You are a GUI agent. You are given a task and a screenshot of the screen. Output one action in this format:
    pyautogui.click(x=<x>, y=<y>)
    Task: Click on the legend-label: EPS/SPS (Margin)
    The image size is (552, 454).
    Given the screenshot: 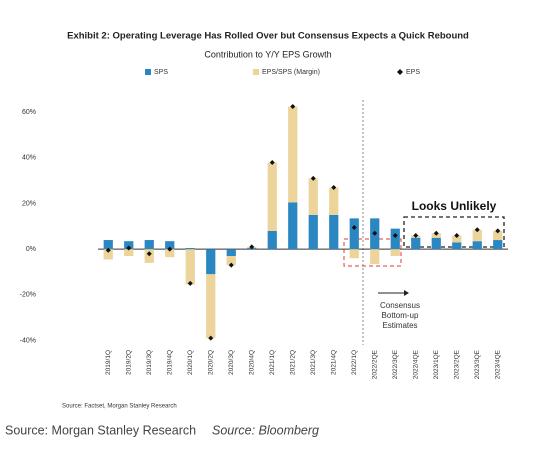 What is the action you would take?
    pyautogui.click(x=291, y=72)
    